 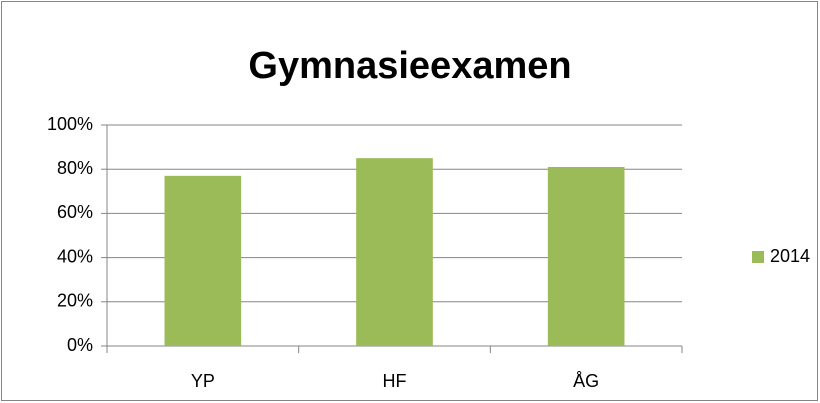 I want to click on chart-title: Gymnasieexamen, so click(x=409, y=66).